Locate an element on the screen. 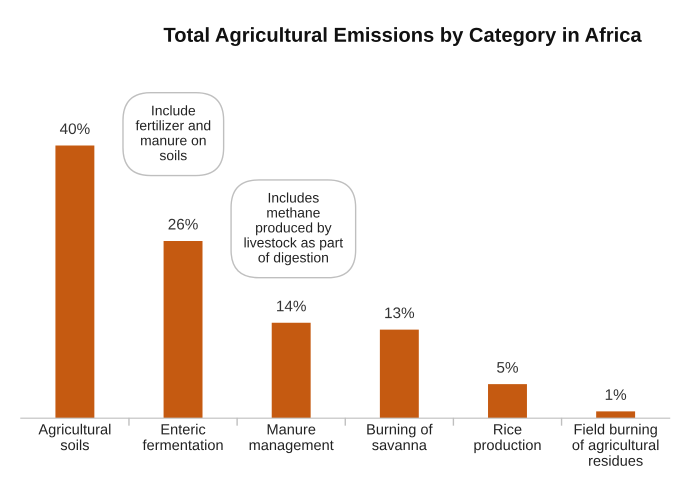  x-tick-label: Field burning of agricultural residues is located at coordinates (615, 445).